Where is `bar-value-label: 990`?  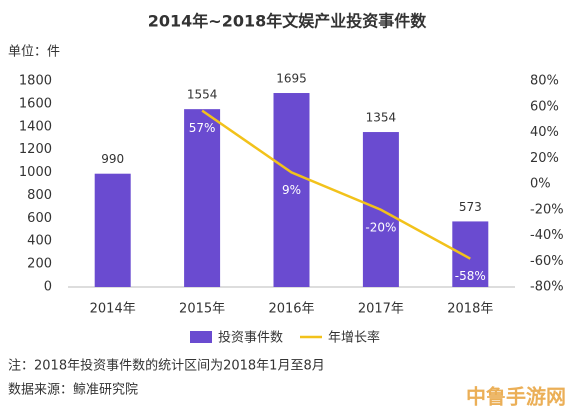 bar-value-label: 990 is located at coordinates (112, 159).